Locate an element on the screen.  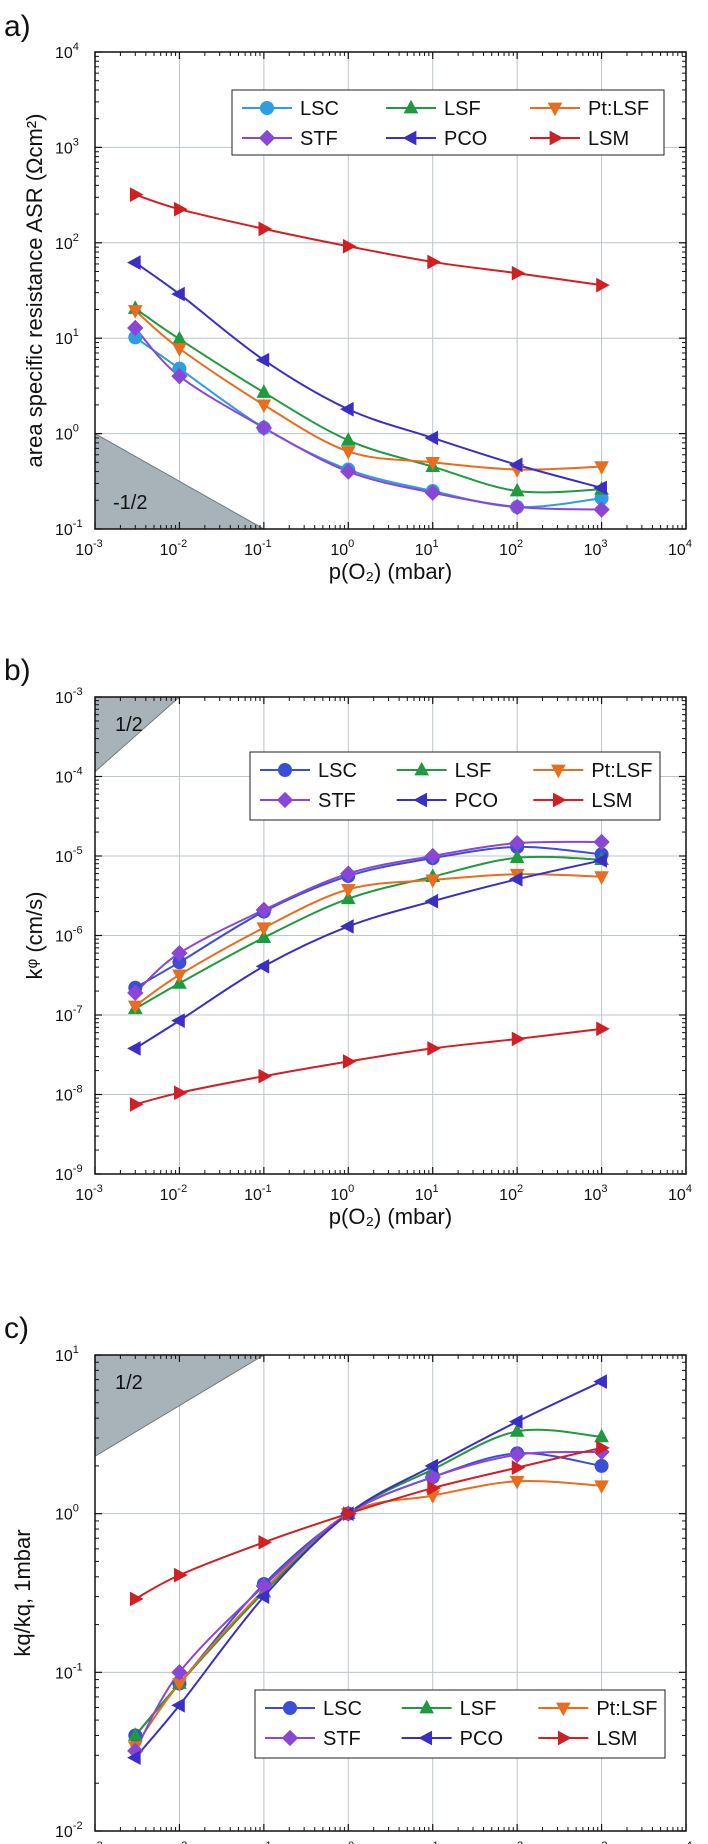
series-line-lsf is located at coordinates (368, 400).